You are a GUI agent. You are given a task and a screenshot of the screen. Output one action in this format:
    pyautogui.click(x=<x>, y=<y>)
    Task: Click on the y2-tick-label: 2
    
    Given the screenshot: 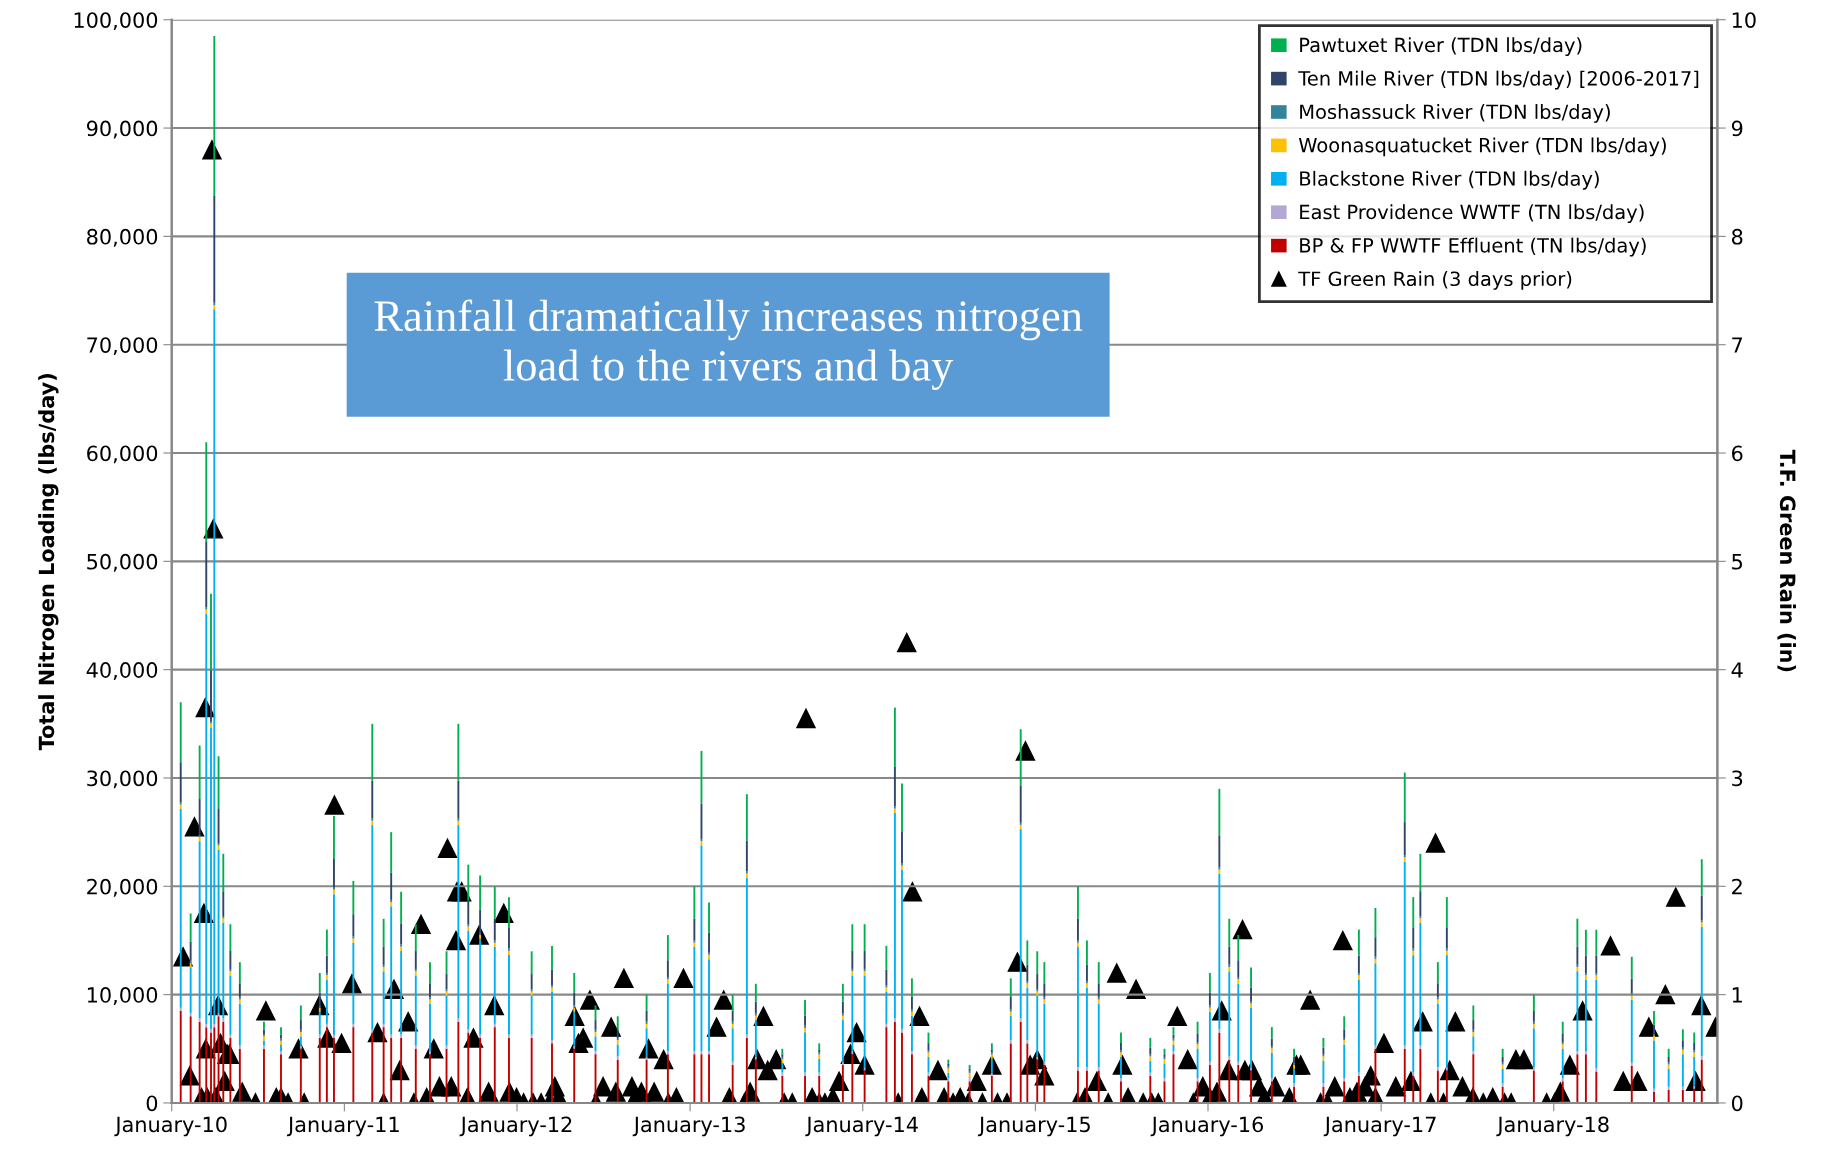 What is the action you would take?
    pyautogui.click(x=1737, y=886)
    